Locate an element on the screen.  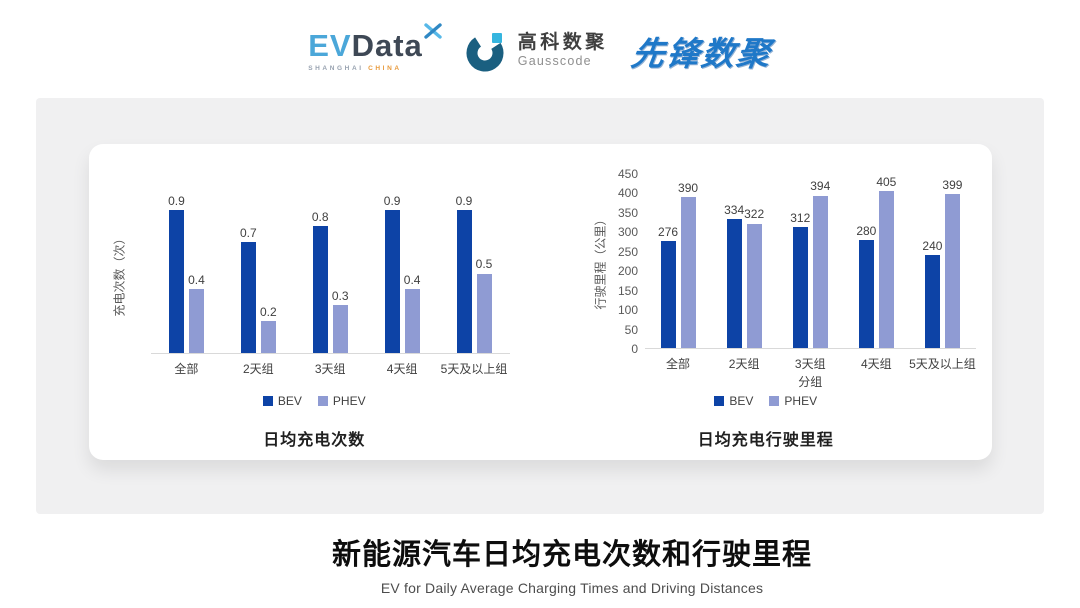
bar-value-label: 240 is located at coordinates (932, 246).